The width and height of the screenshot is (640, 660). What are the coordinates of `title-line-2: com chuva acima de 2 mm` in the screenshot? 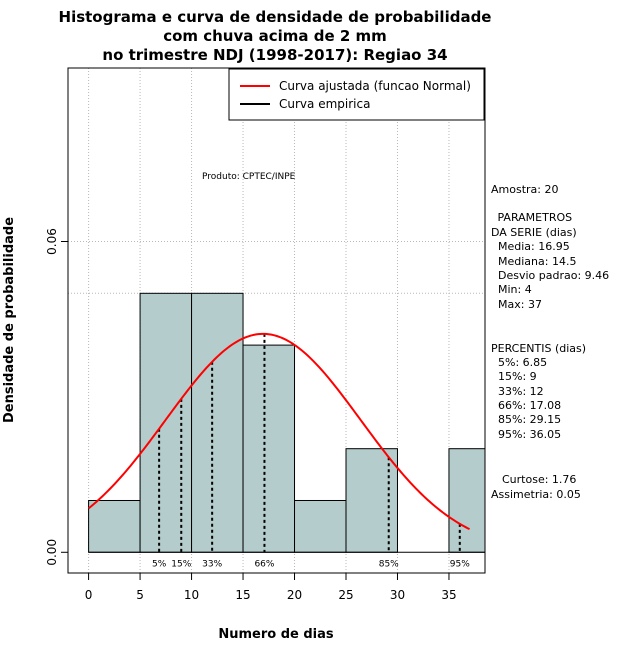 It's located at (275, 36).